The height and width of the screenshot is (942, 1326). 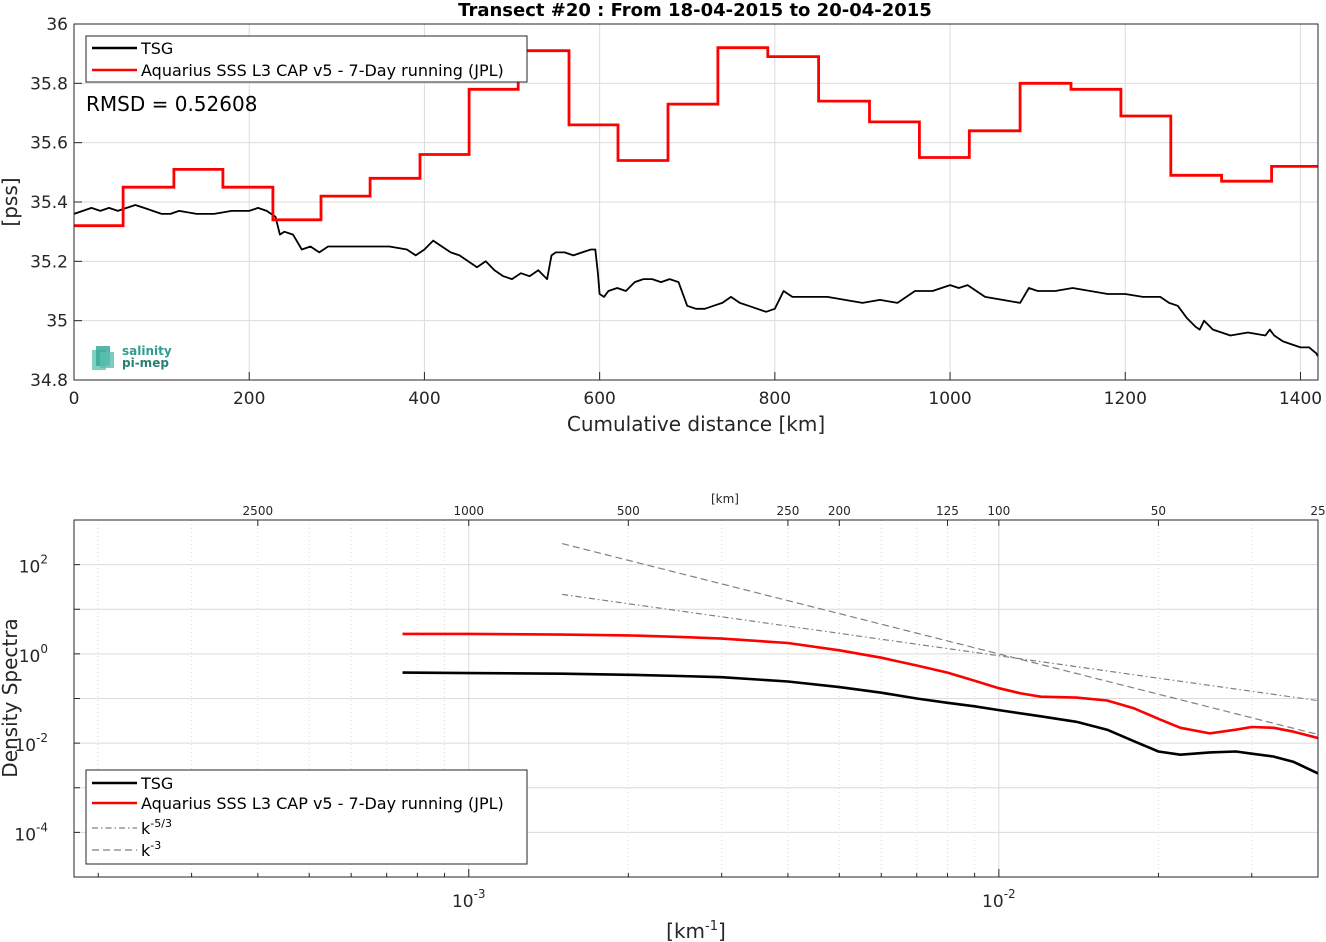 What do you see at coordinates (947, 511) in the screenshot?
I see `top-tick-label: 125` at bounding box center [947, 511].